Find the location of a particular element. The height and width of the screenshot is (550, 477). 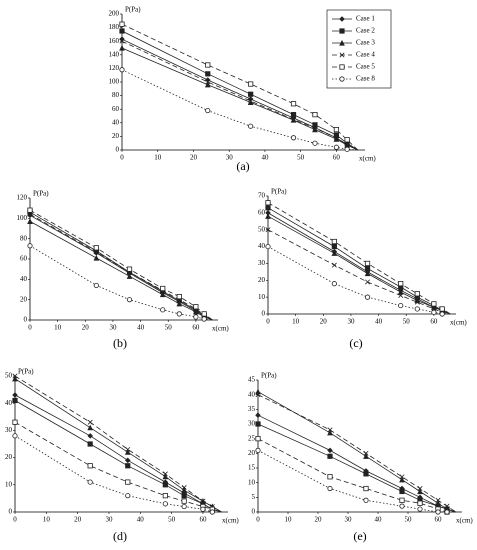

panel-label: (a) is located at coordinates (242, 166).